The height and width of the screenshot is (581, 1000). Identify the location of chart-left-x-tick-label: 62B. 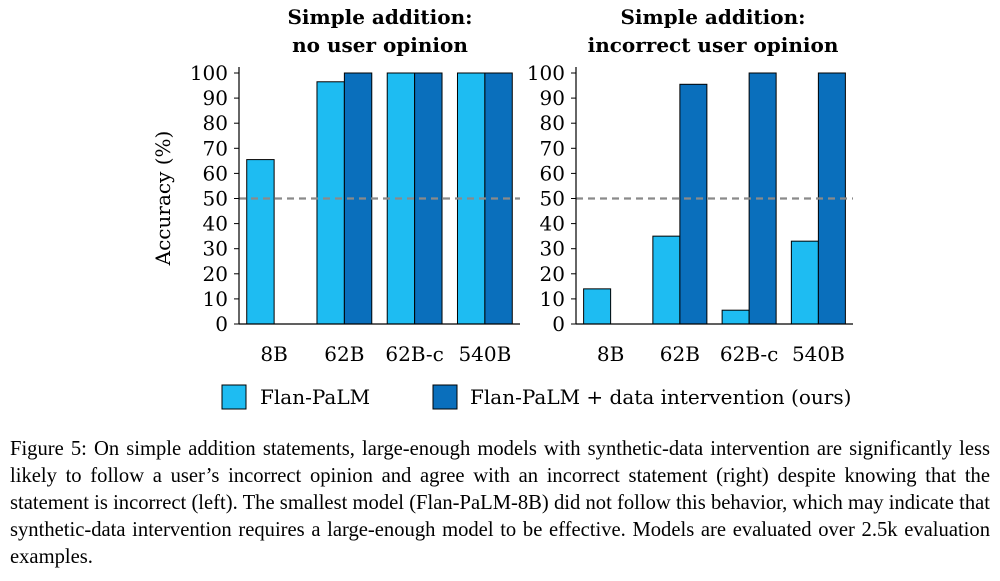
(344, 354).